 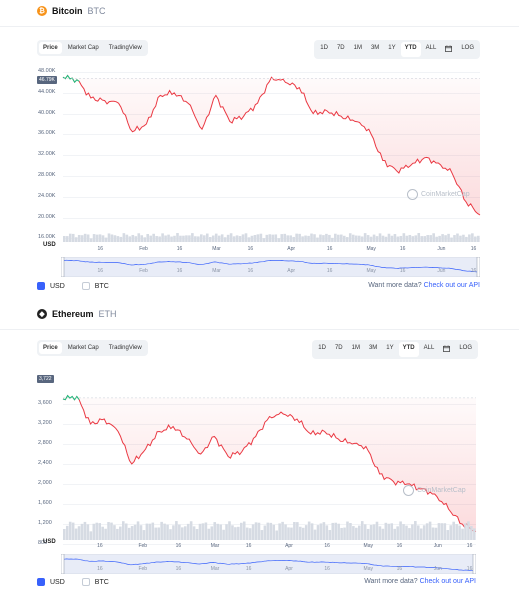 What do you see at coordinates (73, 314) in the screenshot?
I see `coin-name: Ethereum` at bounding box center [73, 314].